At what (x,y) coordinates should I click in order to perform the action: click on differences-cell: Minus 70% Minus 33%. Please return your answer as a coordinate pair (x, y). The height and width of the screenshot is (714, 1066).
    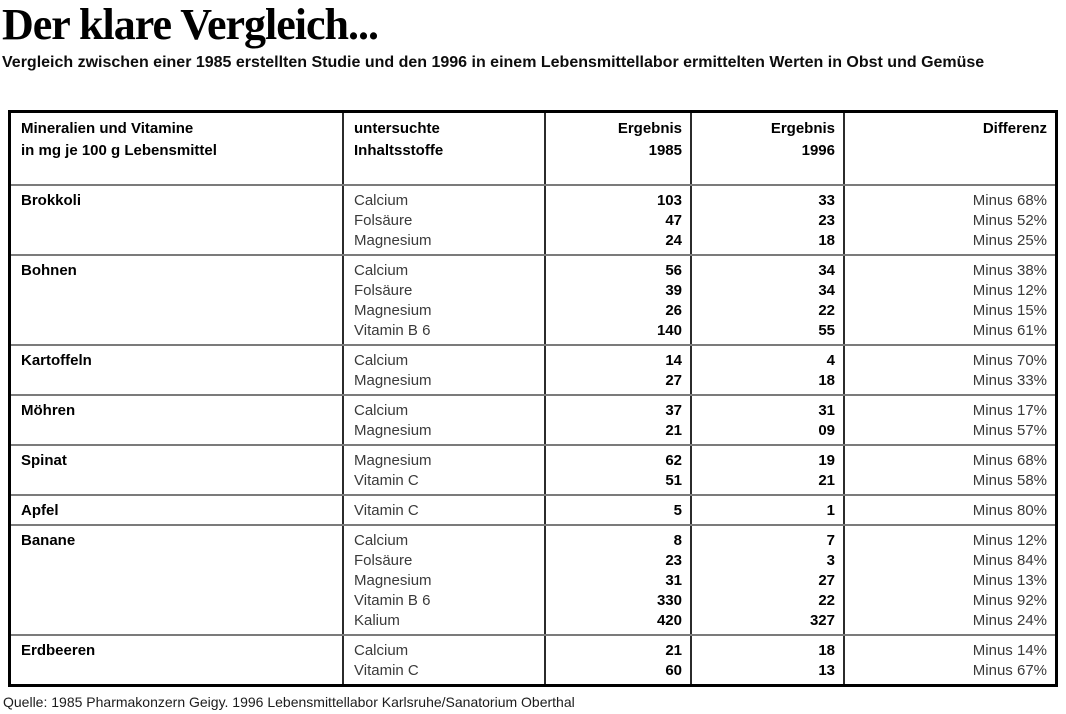
    Looking at the image, I should click on (949, 370).